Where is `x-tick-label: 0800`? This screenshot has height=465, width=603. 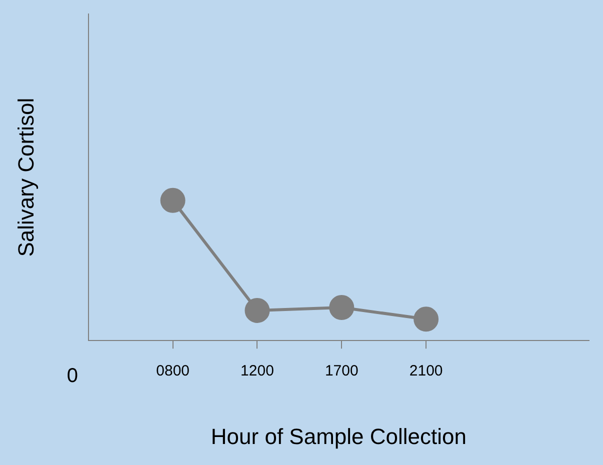
x-tick-label: 0800 is located at coordinates (173, 371).